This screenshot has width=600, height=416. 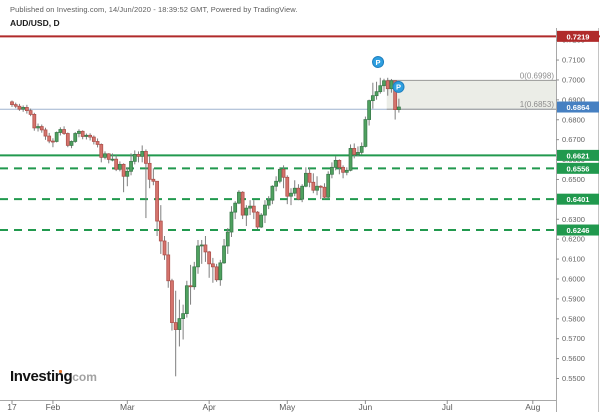 What do you see at coordinates (573, 259) in the screenshot?
I see `price-tick-label: 0.6100` at bounding box center [573, 259].